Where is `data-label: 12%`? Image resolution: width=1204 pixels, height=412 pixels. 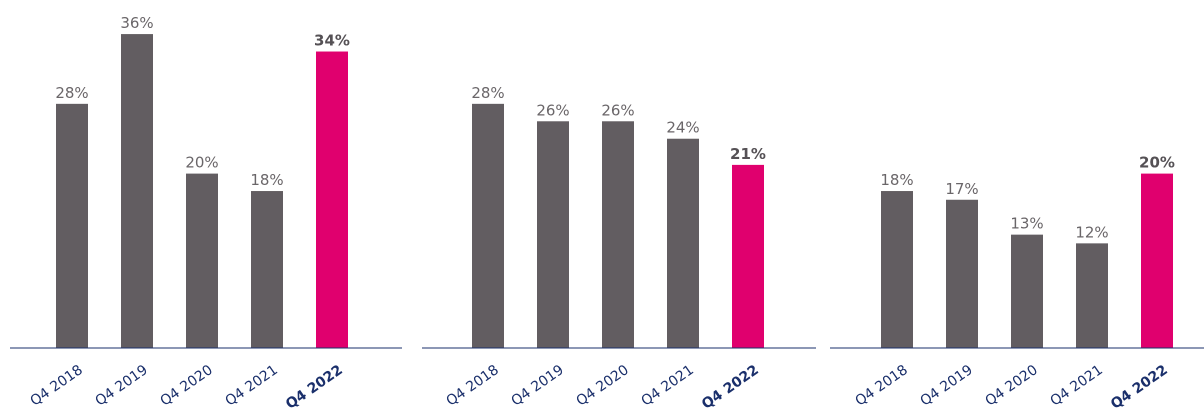
data-label: 12% is located at coordinates (1091, 232).